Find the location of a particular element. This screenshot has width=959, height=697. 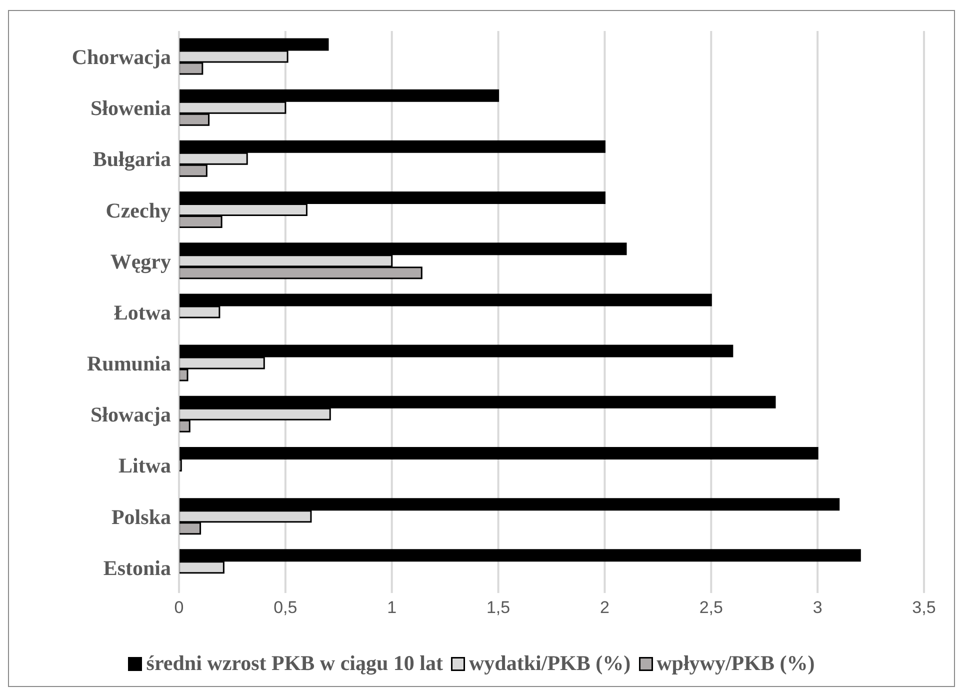

x-tick-label: 0,5 is located at coordinates (286, 608).